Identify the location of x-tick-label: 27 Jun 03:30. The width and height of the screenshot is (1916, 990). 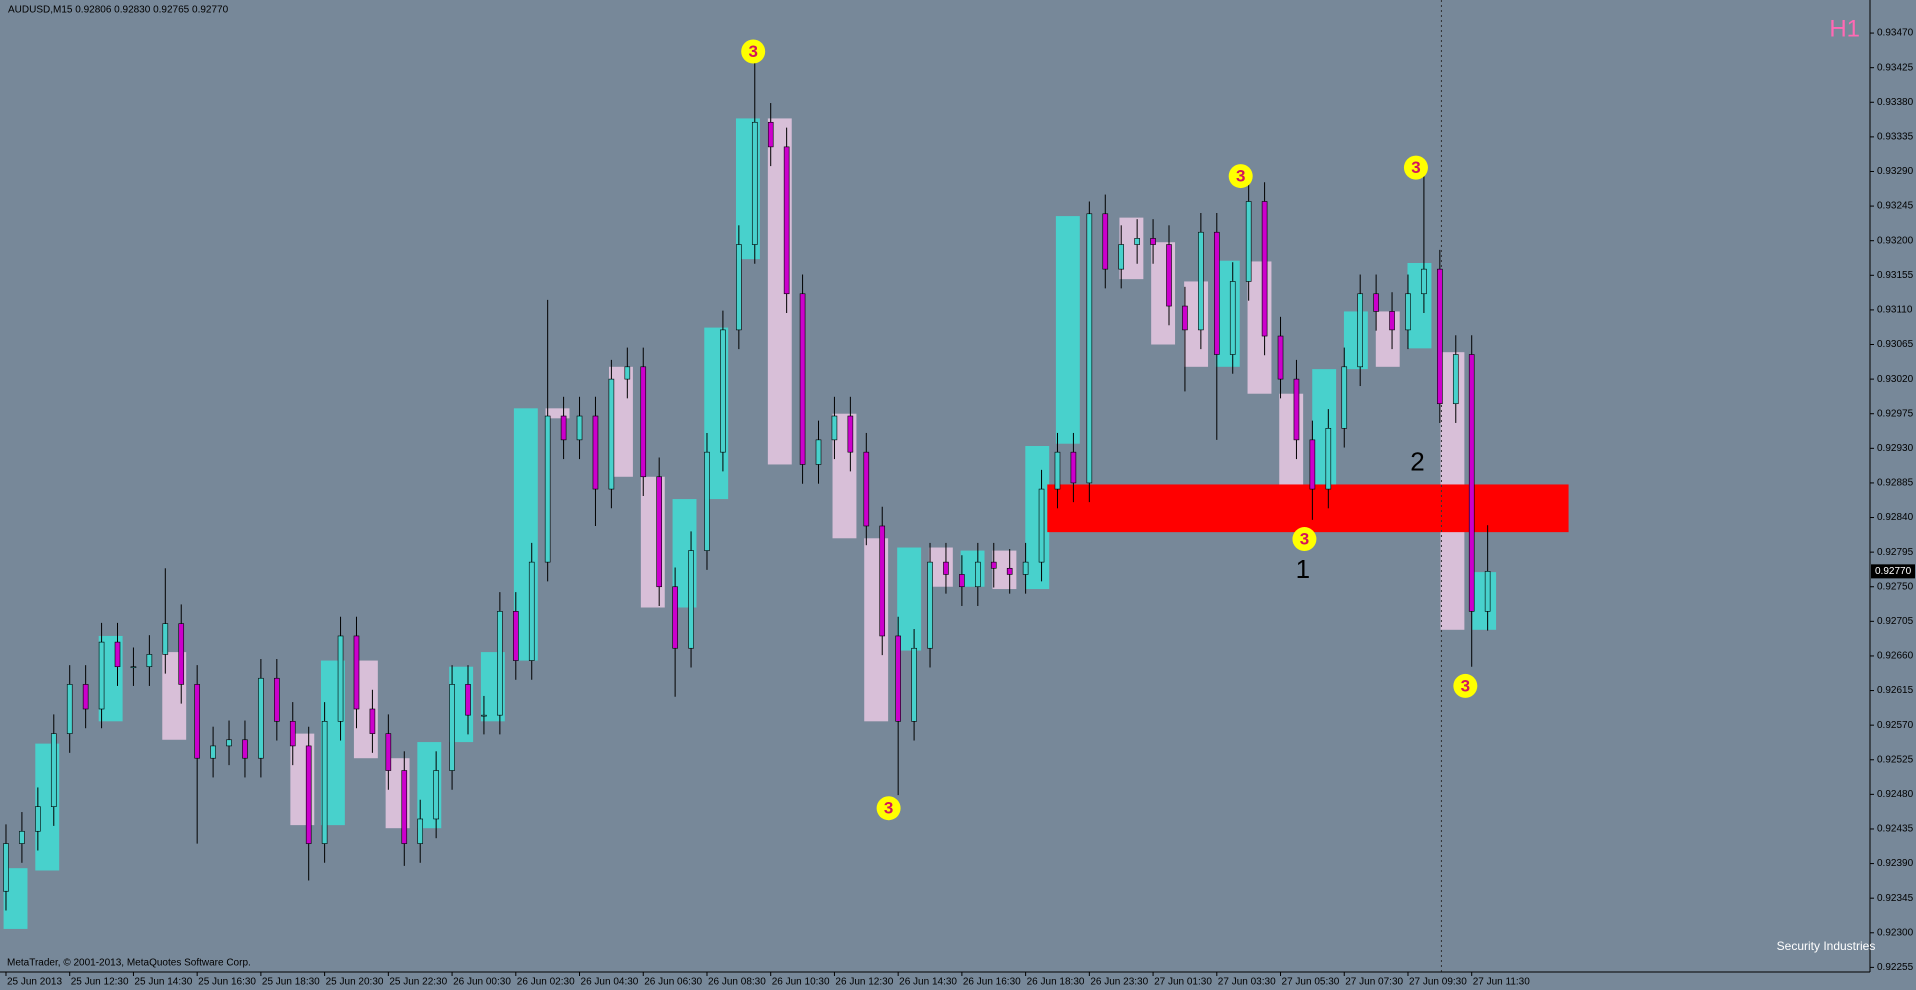
(1247, 982).